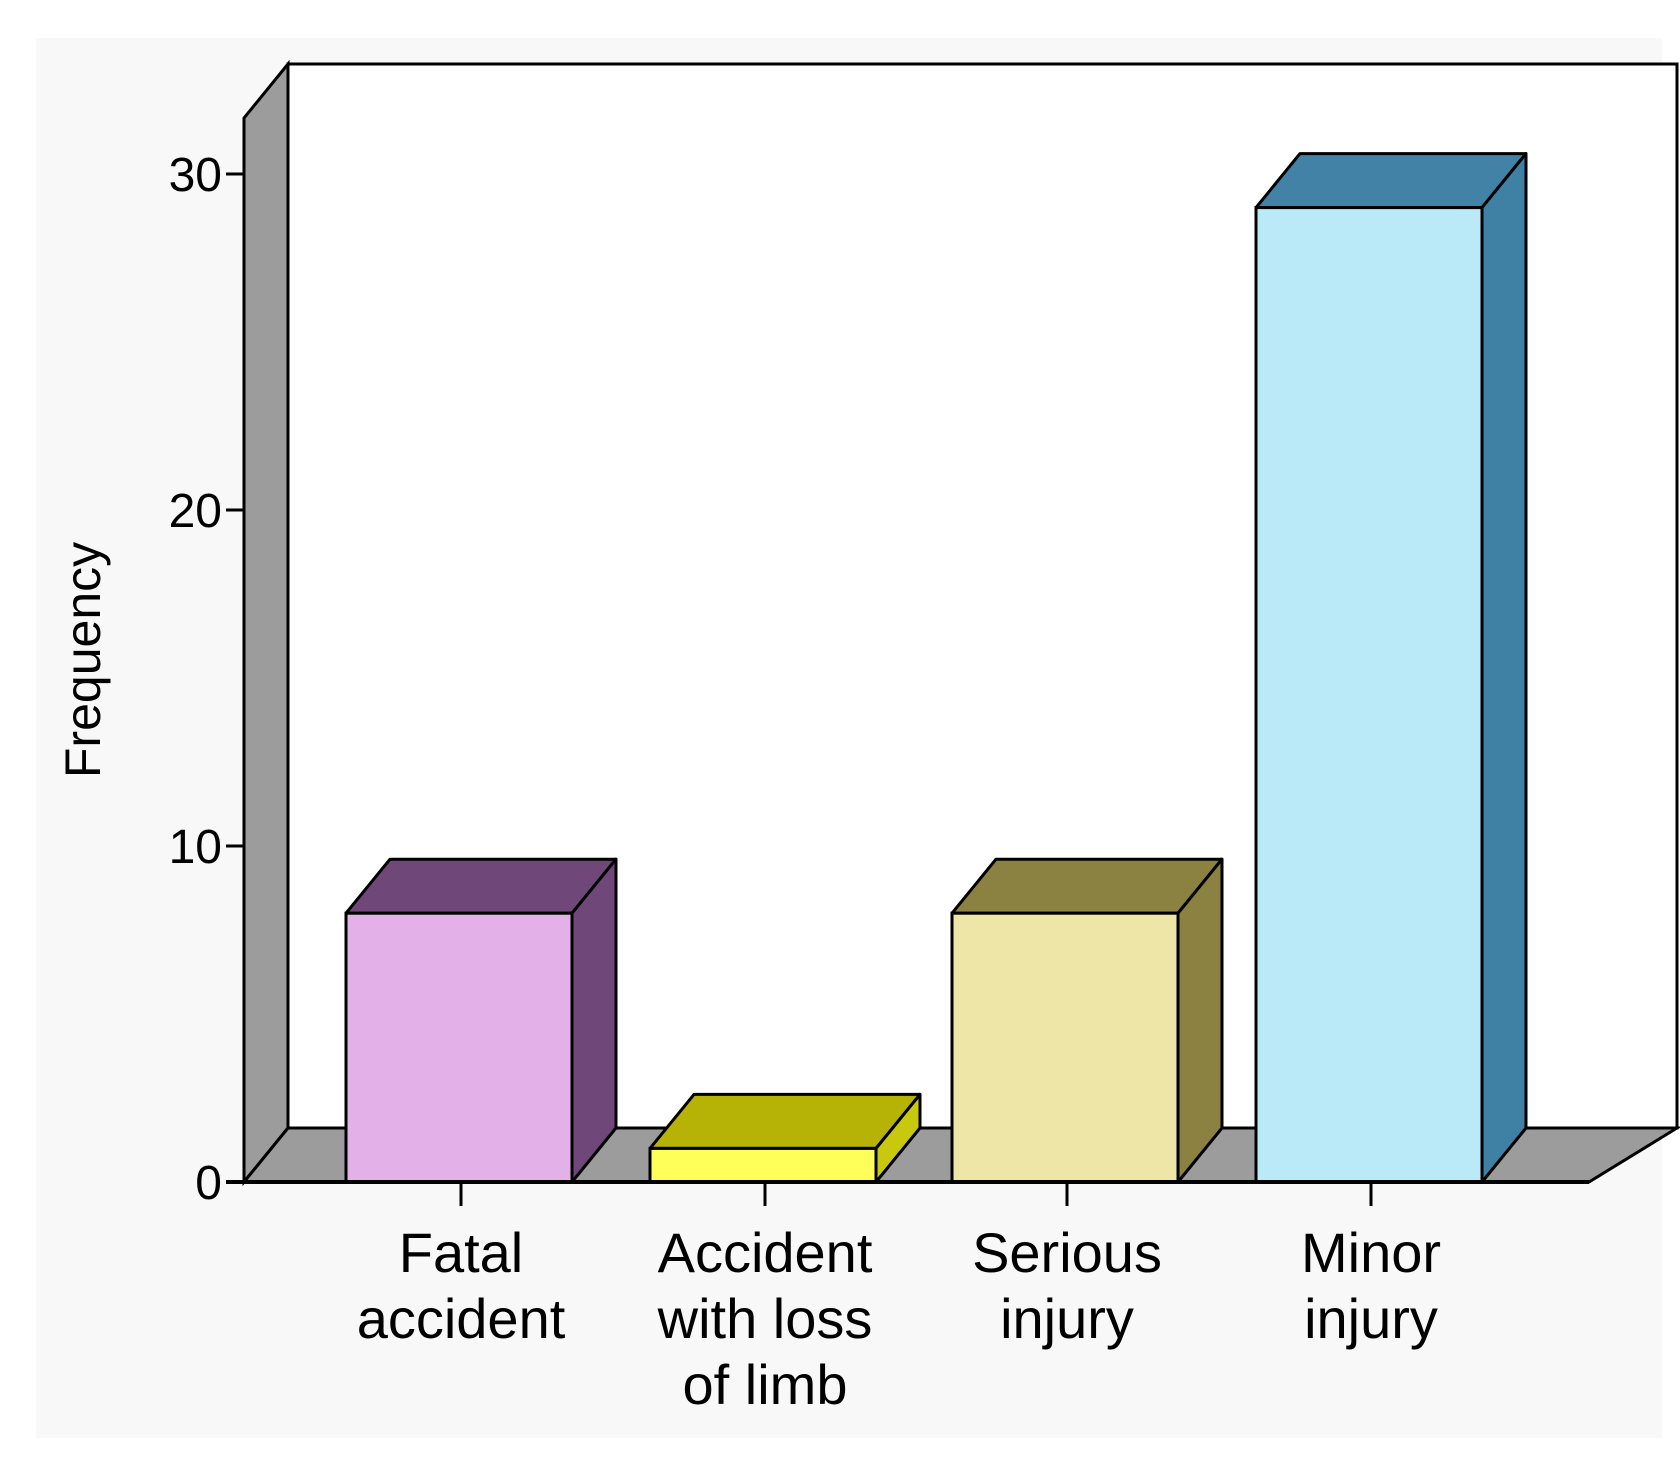  Describe the element at coordinates (83, 660) in the screenshot. I see `y-axis-label: Frequency` at that location.